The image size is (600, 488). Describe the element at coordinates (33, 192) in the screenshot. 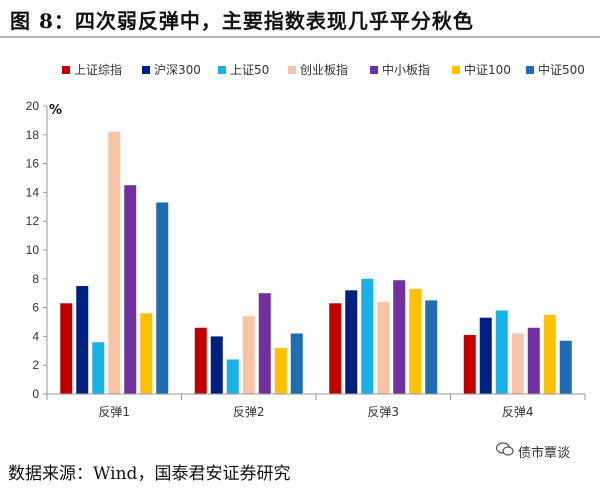

I see `y-tick-label: 14` at that location.